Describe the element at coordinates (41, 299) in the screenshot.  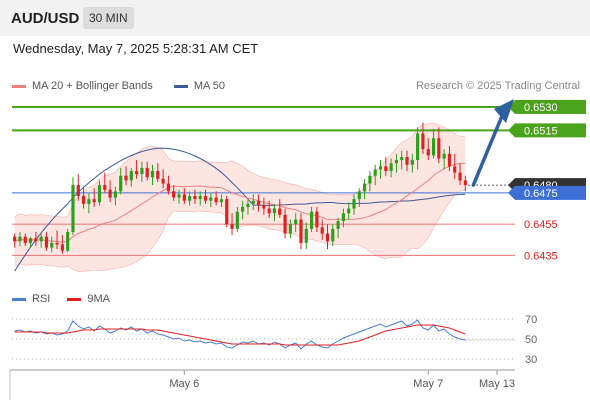
I see `rsi-legend-label: RSI` at that location.